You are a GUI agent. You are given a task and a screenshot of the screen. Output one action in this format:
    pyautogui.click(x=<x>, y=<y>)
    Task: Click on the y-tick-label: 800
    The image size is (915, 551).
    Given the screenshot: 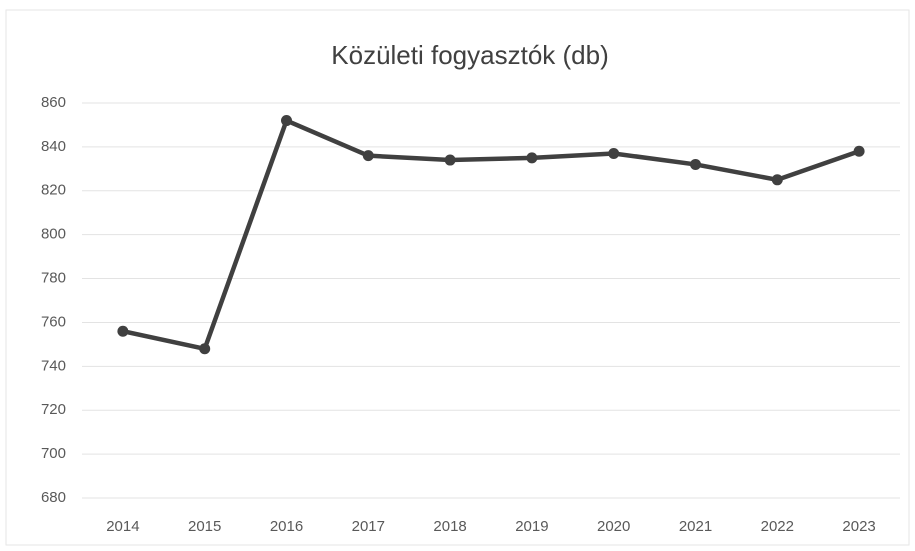 What is the action you would take?
    pyautogui.click(x=53, y=234)
    